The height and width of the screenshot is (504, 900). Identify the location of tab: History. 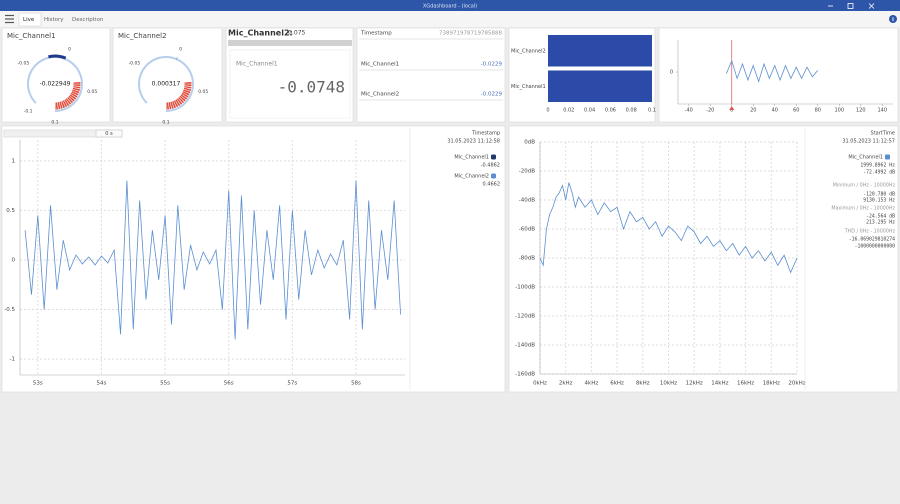
(54, 20).